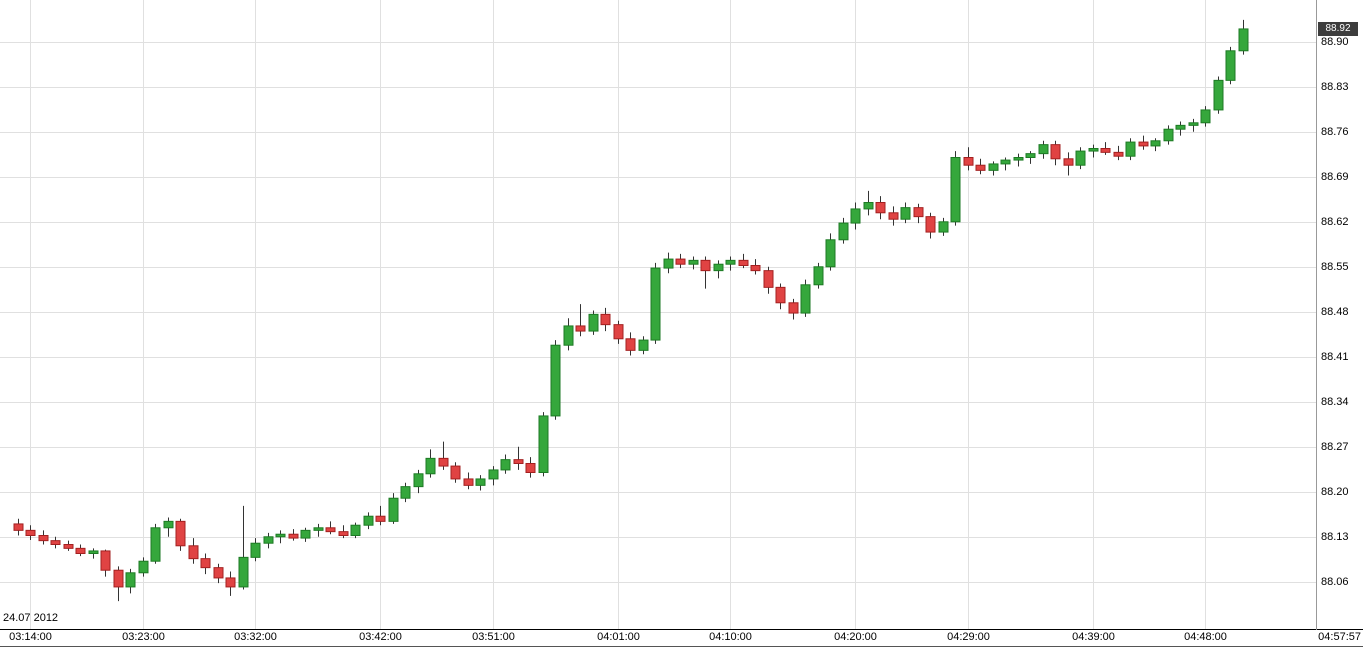 The width and height of the screenshot is (1363, 647). I want to click on current-time-label: 04:57:57, so click(1339, 637).